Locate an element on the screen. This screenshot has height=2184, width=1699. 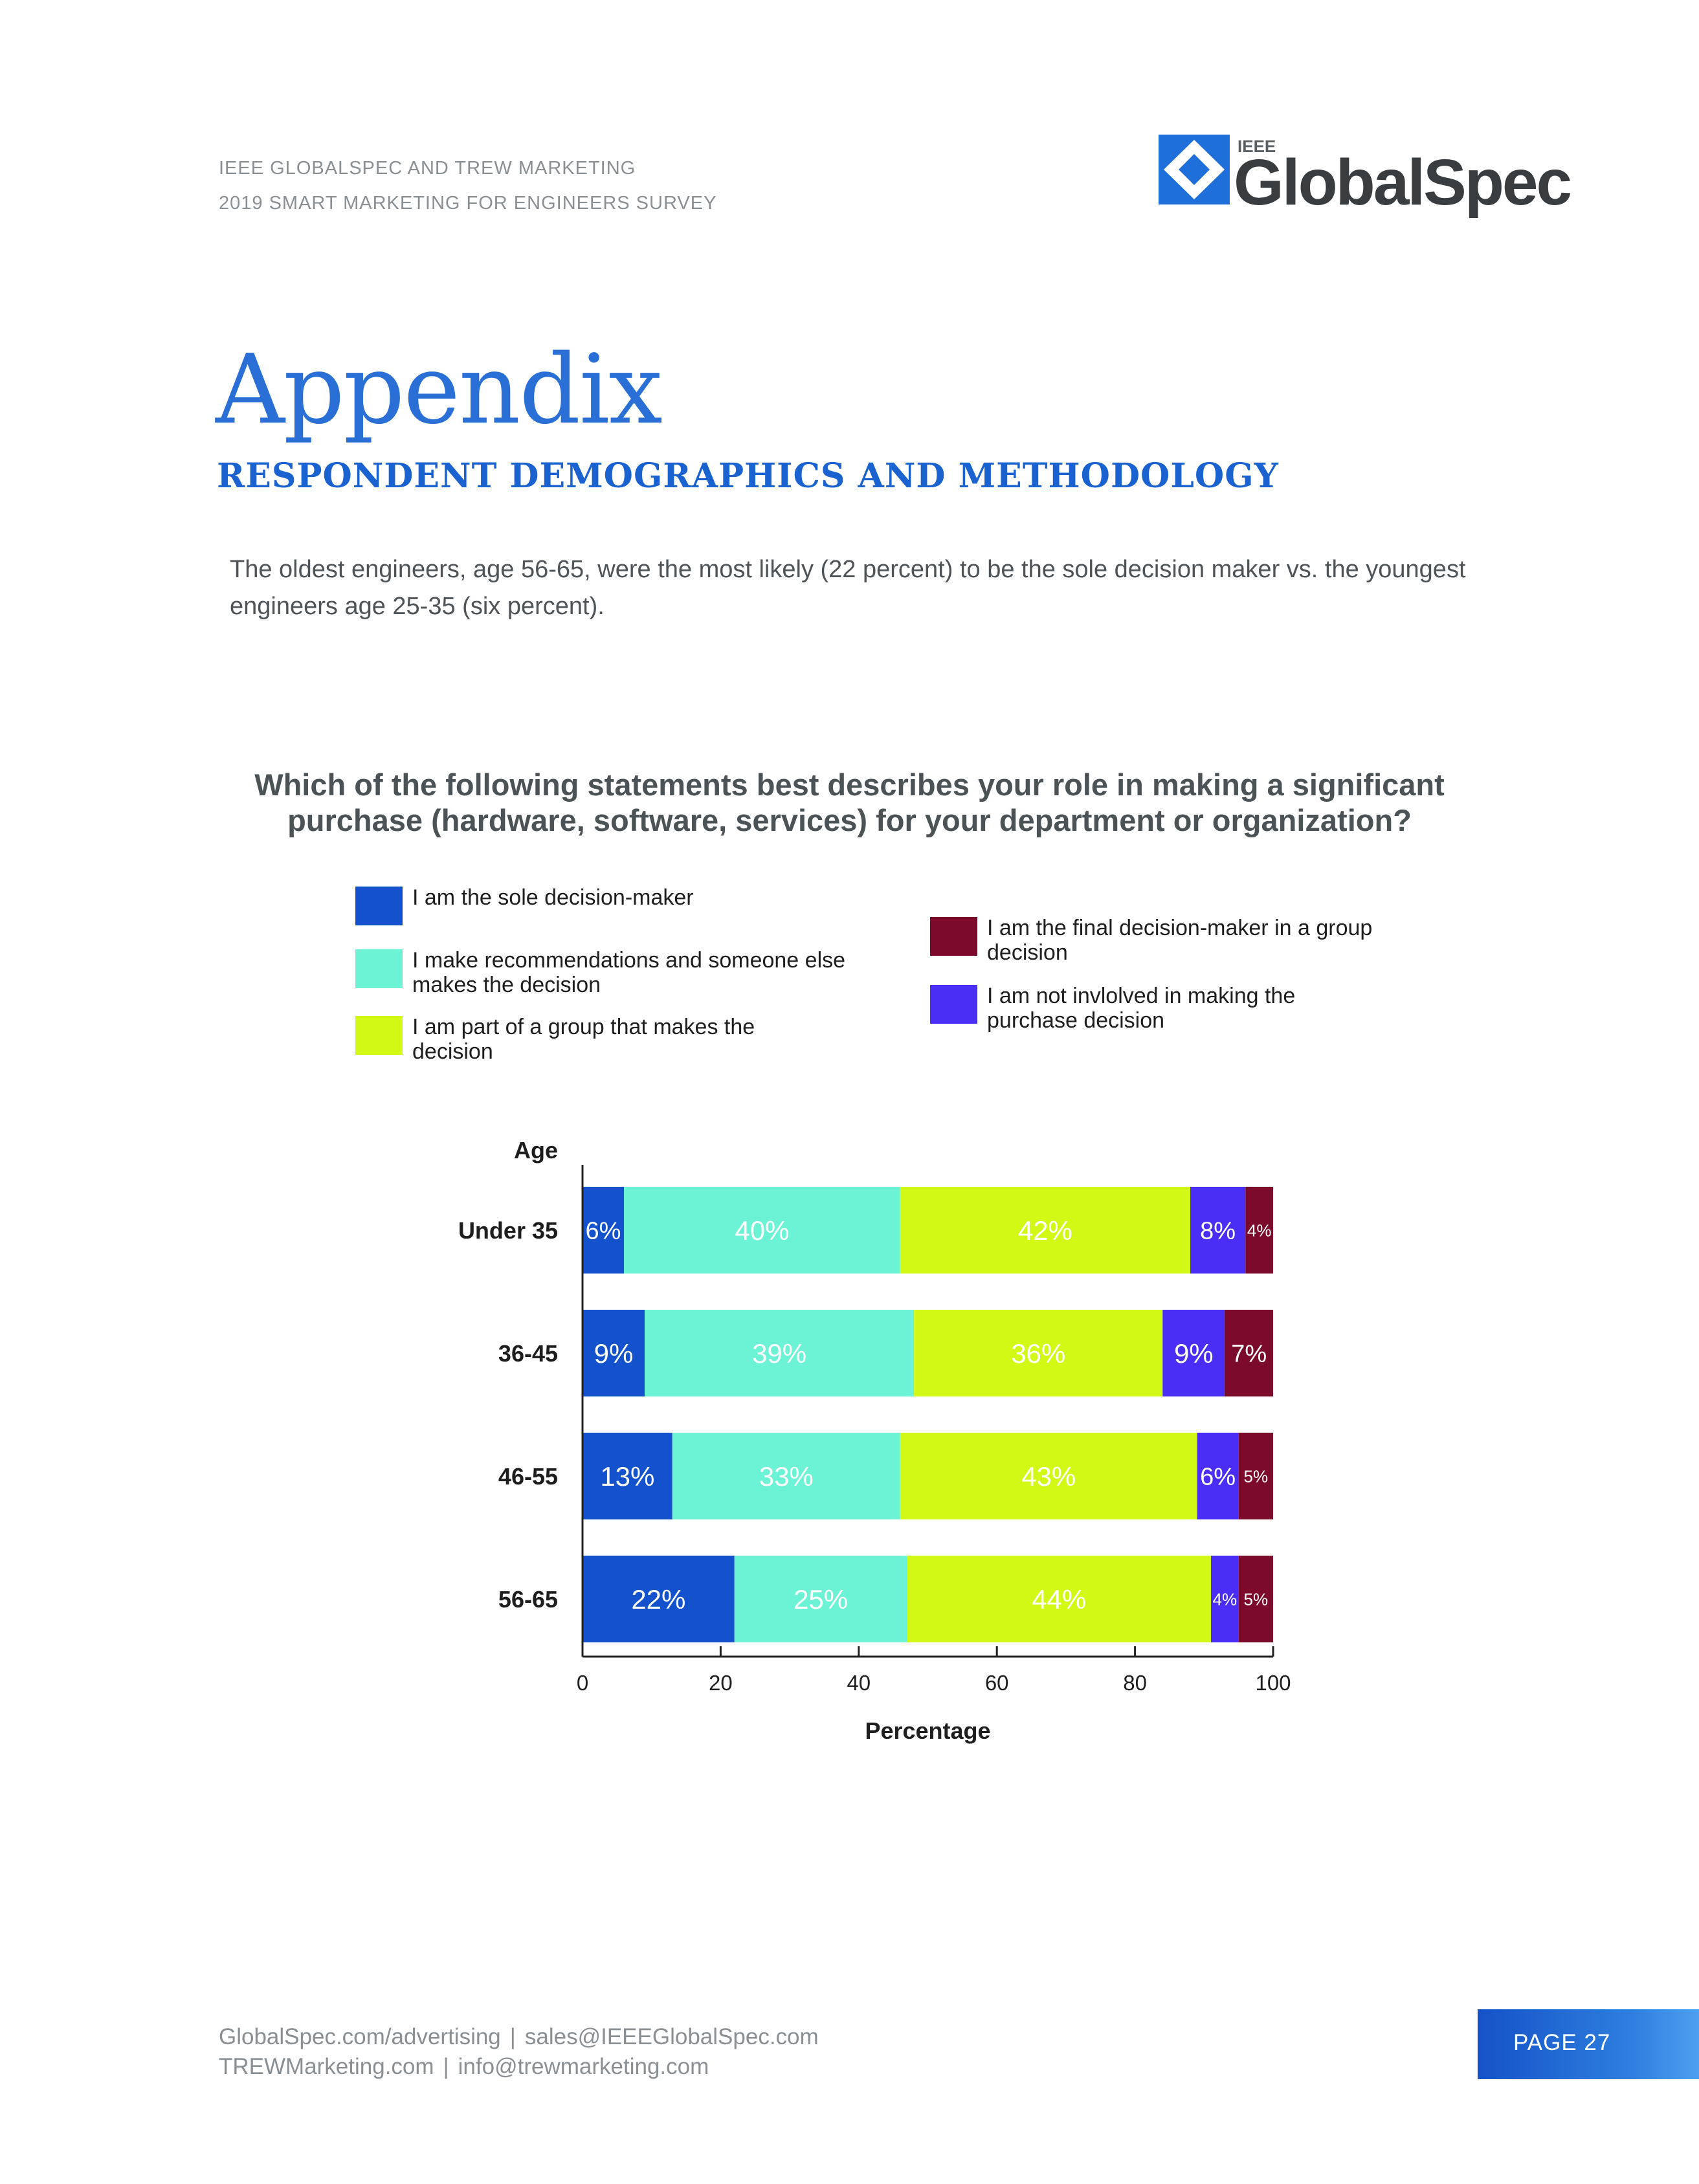
footer-link-globalspec: GlobalSpec.com/advertising is located at coordinates (360, 2036).